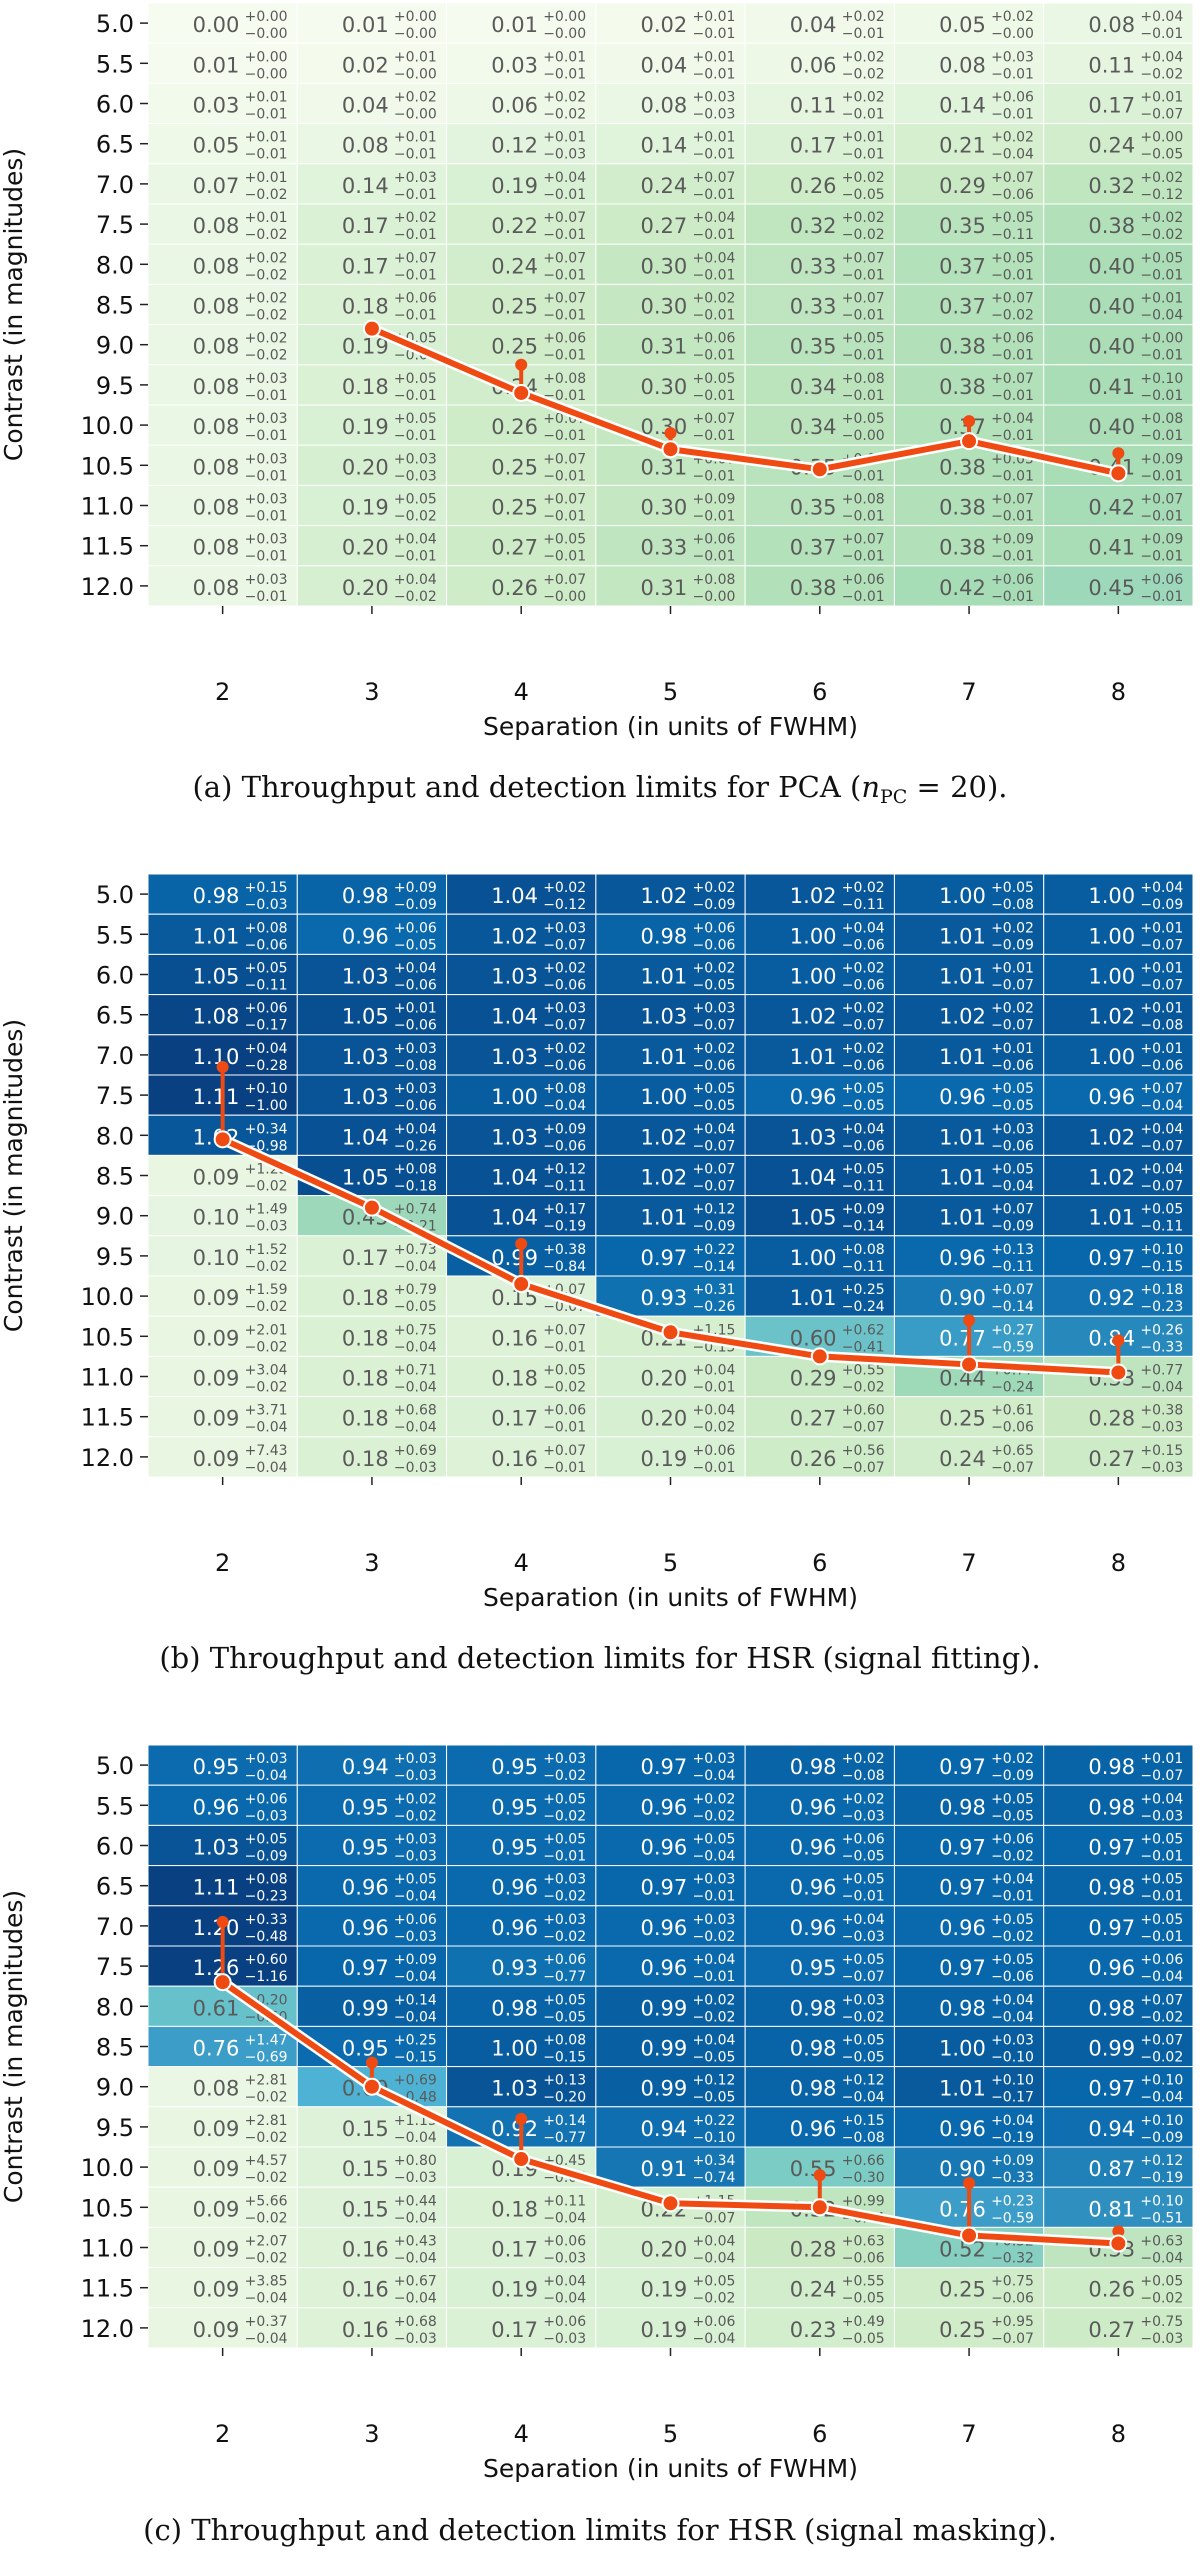 Image resolution: width=1200 pixels, height=2555 pixels. What do you see at coordinates (1111, 1419) in the screenshot?
I see `cell-value-label: 0.28` at bounding box center [1111, 1419].